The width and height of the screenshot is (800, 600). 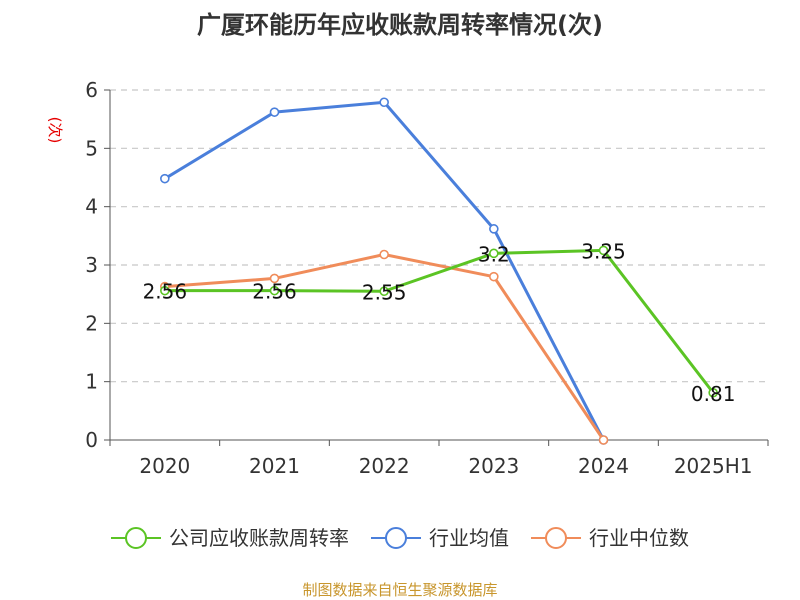 I want to click on y-tick-label: 5, so click(x=91, y=148).